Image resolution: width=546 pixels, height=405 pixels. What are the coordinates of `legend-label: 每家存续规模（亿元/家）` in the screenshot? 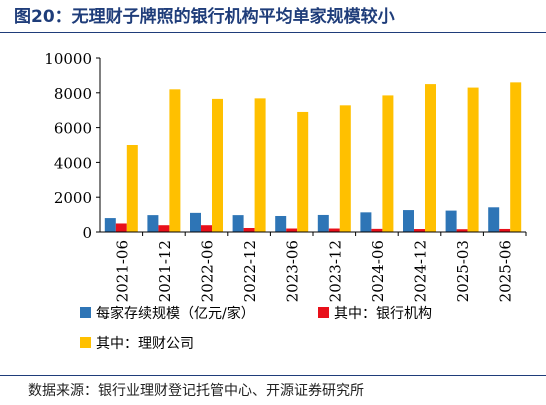 It's located at (175, 313).